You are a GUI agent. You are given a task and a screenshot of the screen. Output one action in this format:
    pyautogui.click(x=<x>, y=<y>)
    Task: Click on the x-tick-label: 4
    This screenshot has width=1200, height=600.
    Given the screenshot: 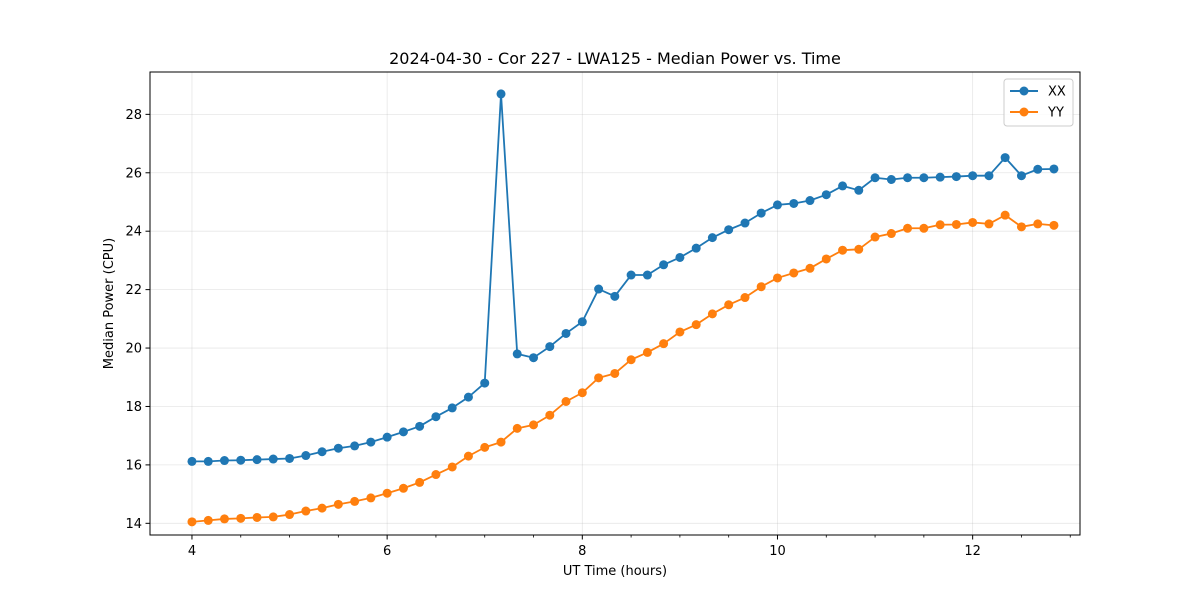 What is the action you would take?
    pyautogui.click(x=192, y=551)
    